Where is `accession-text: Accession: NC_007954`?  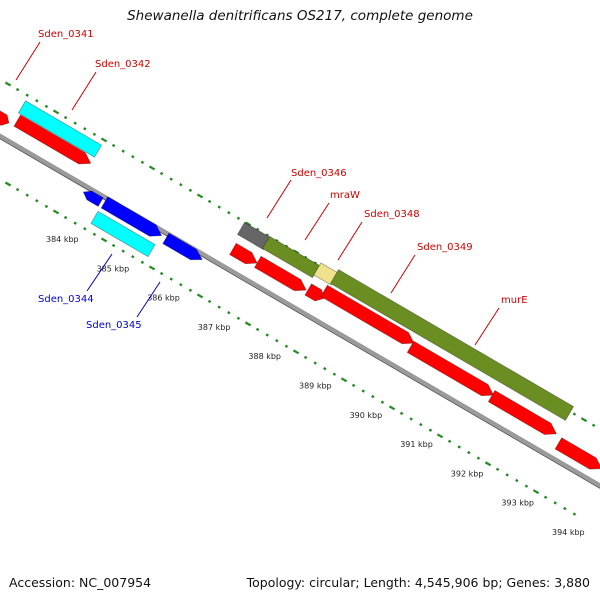 accession-text: Accession: NC_007954 is located at coordinates (80, 582).